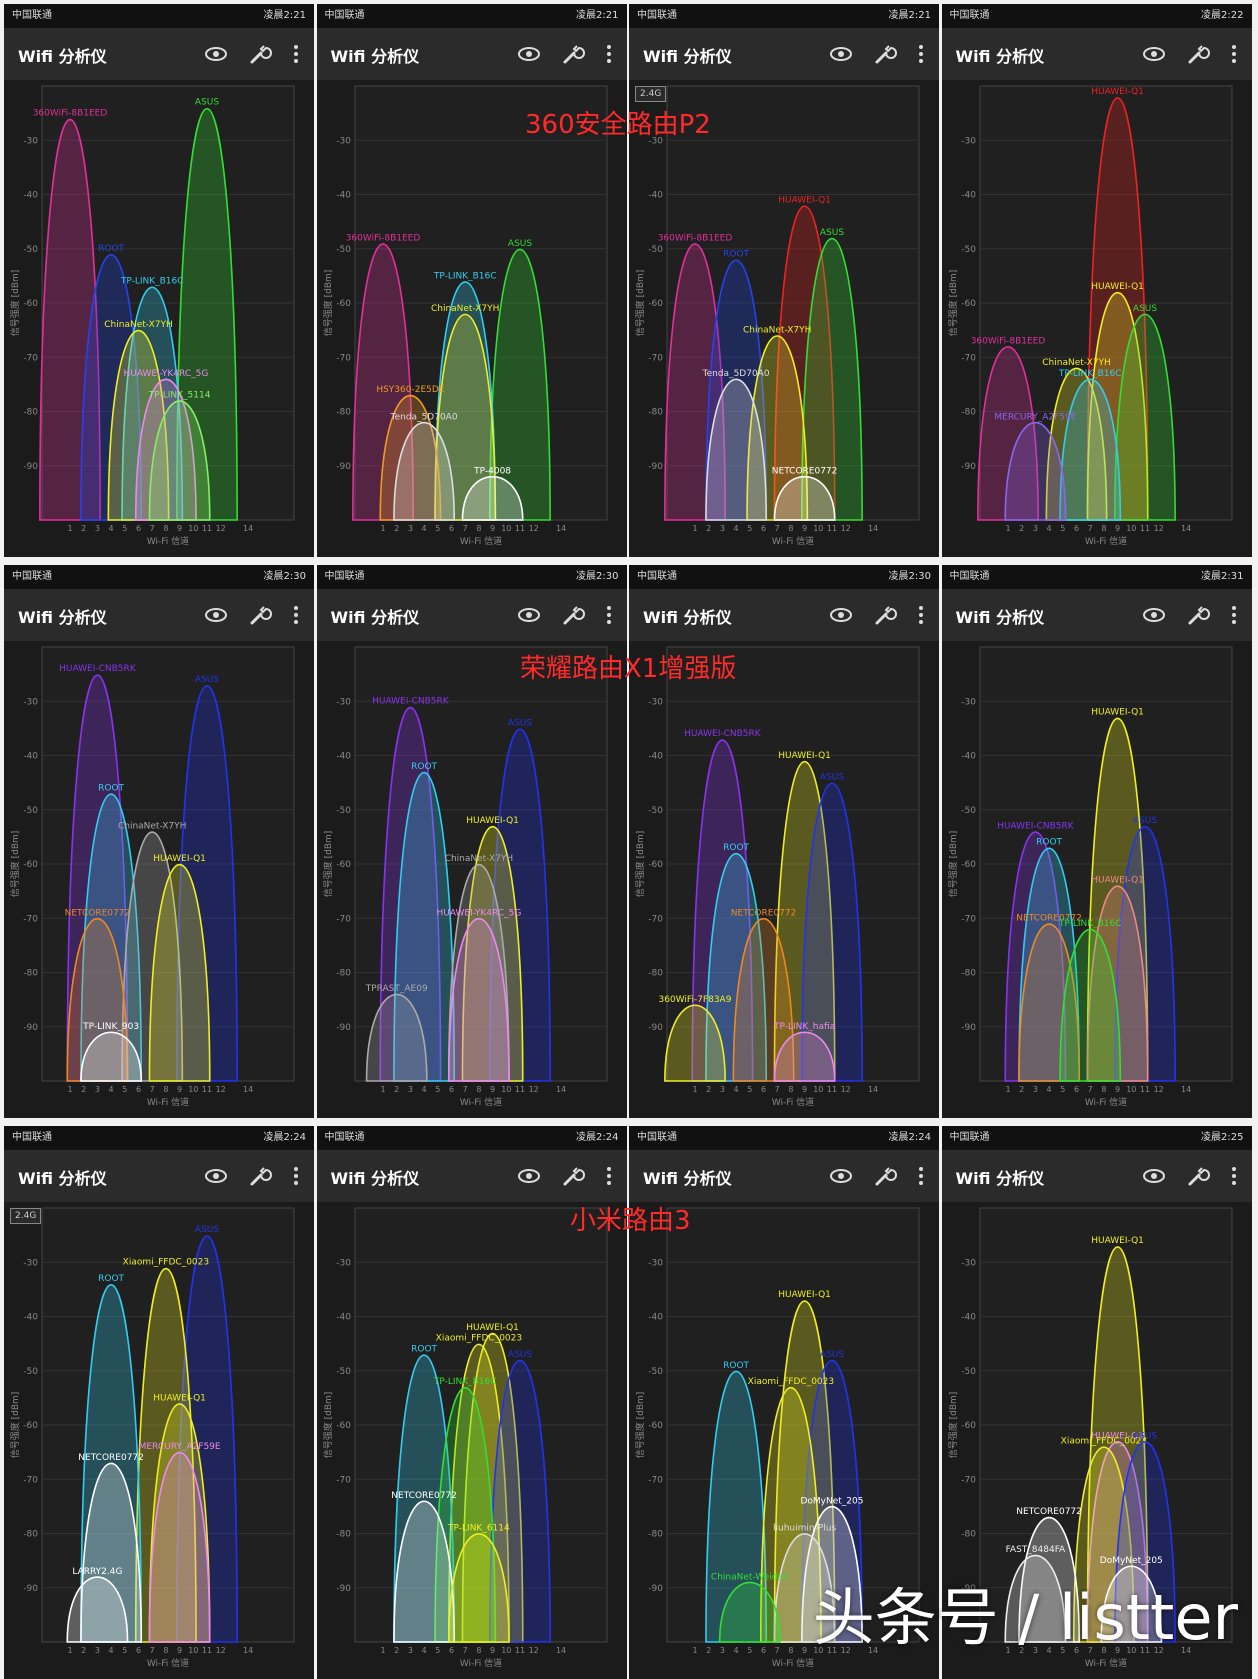  What do you see at coordinates (763, 1089) in the screenshot?
I see `x-tick-label: 6` at bounding box center [763, 1089].